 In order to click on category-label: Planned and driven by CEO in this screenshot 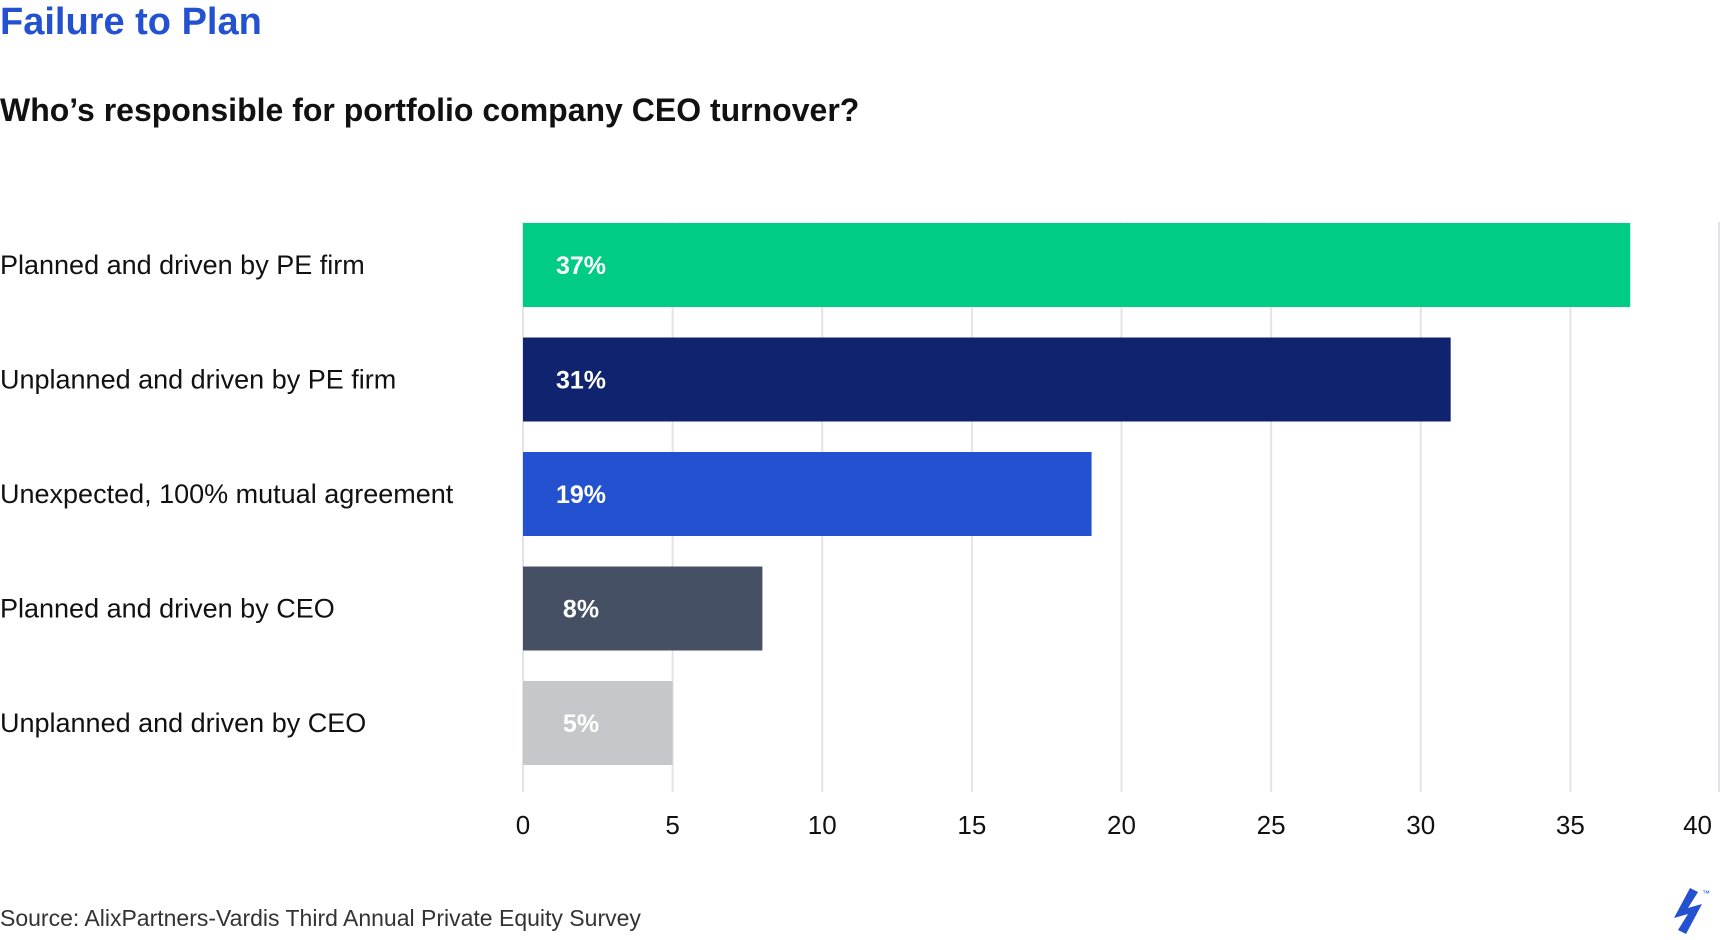, I will do `click(167, 609)`.